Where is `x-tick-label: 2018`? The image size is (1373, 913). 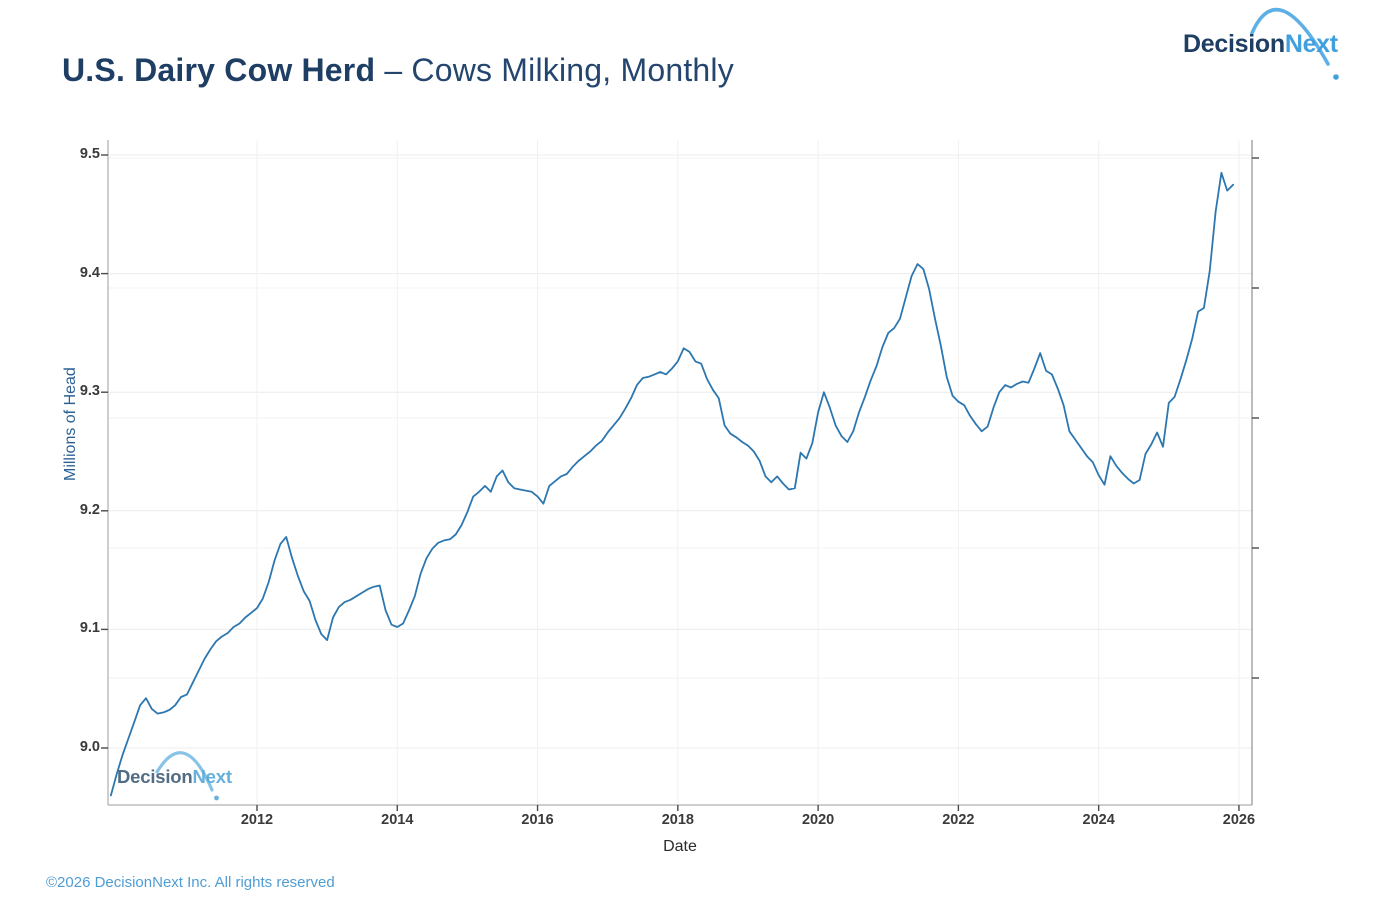
x-tick-label: 2018 is located at coordinates (677, 820).